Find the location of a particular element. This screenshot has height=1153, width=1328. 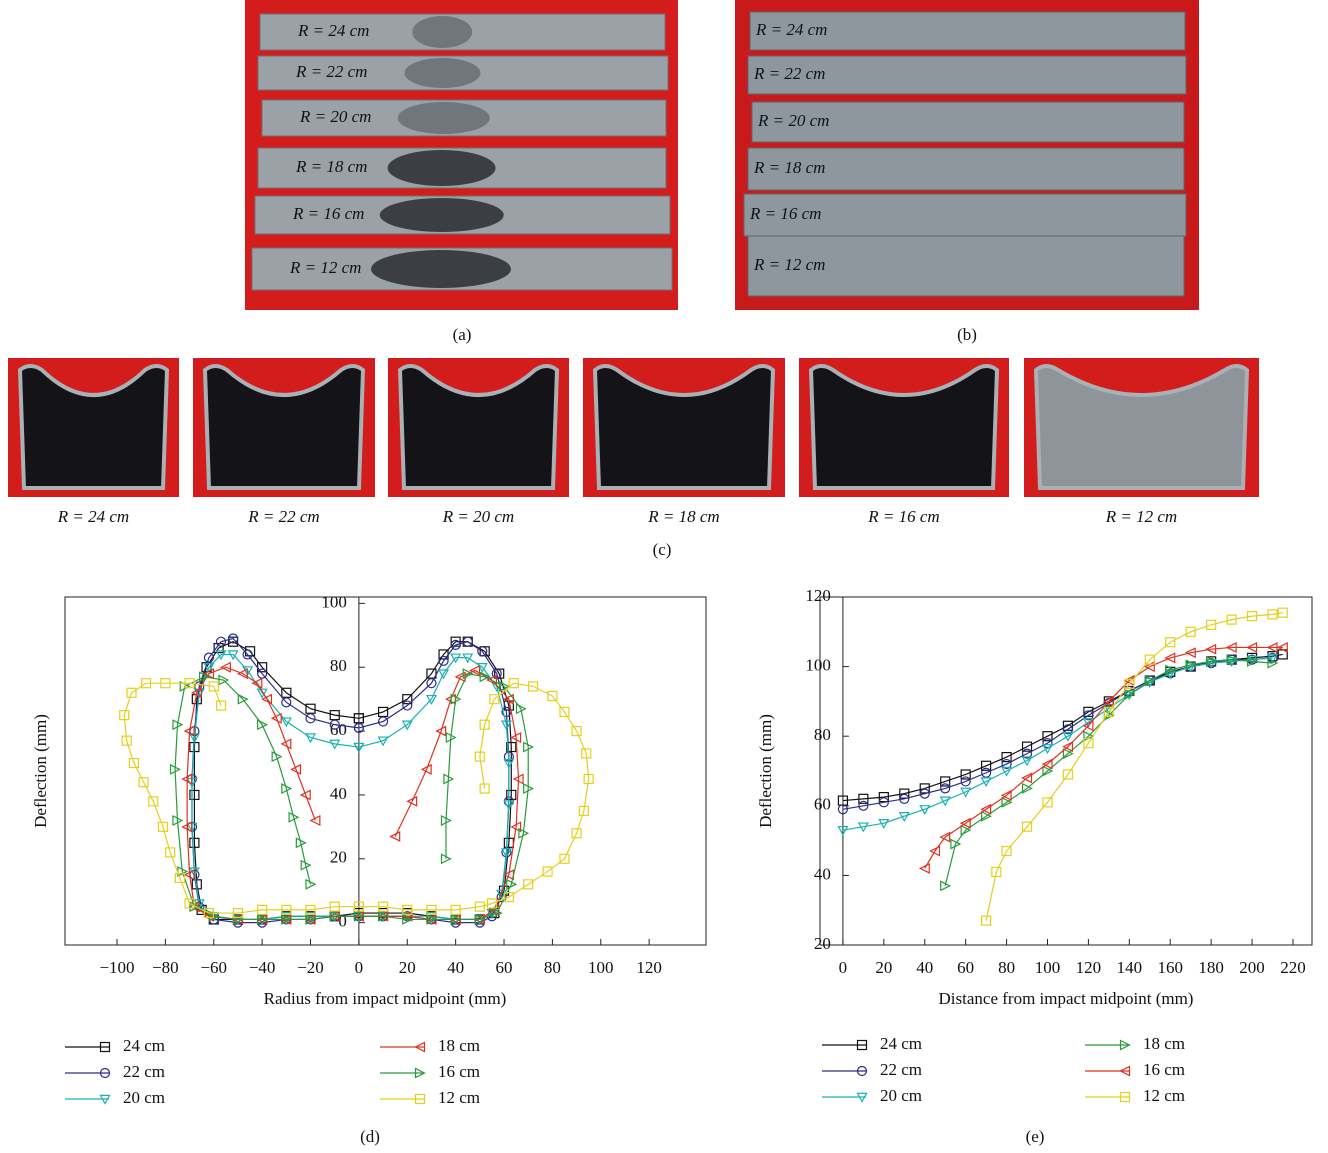

x-tick-label: −80 is located at coordinates (165, 967).